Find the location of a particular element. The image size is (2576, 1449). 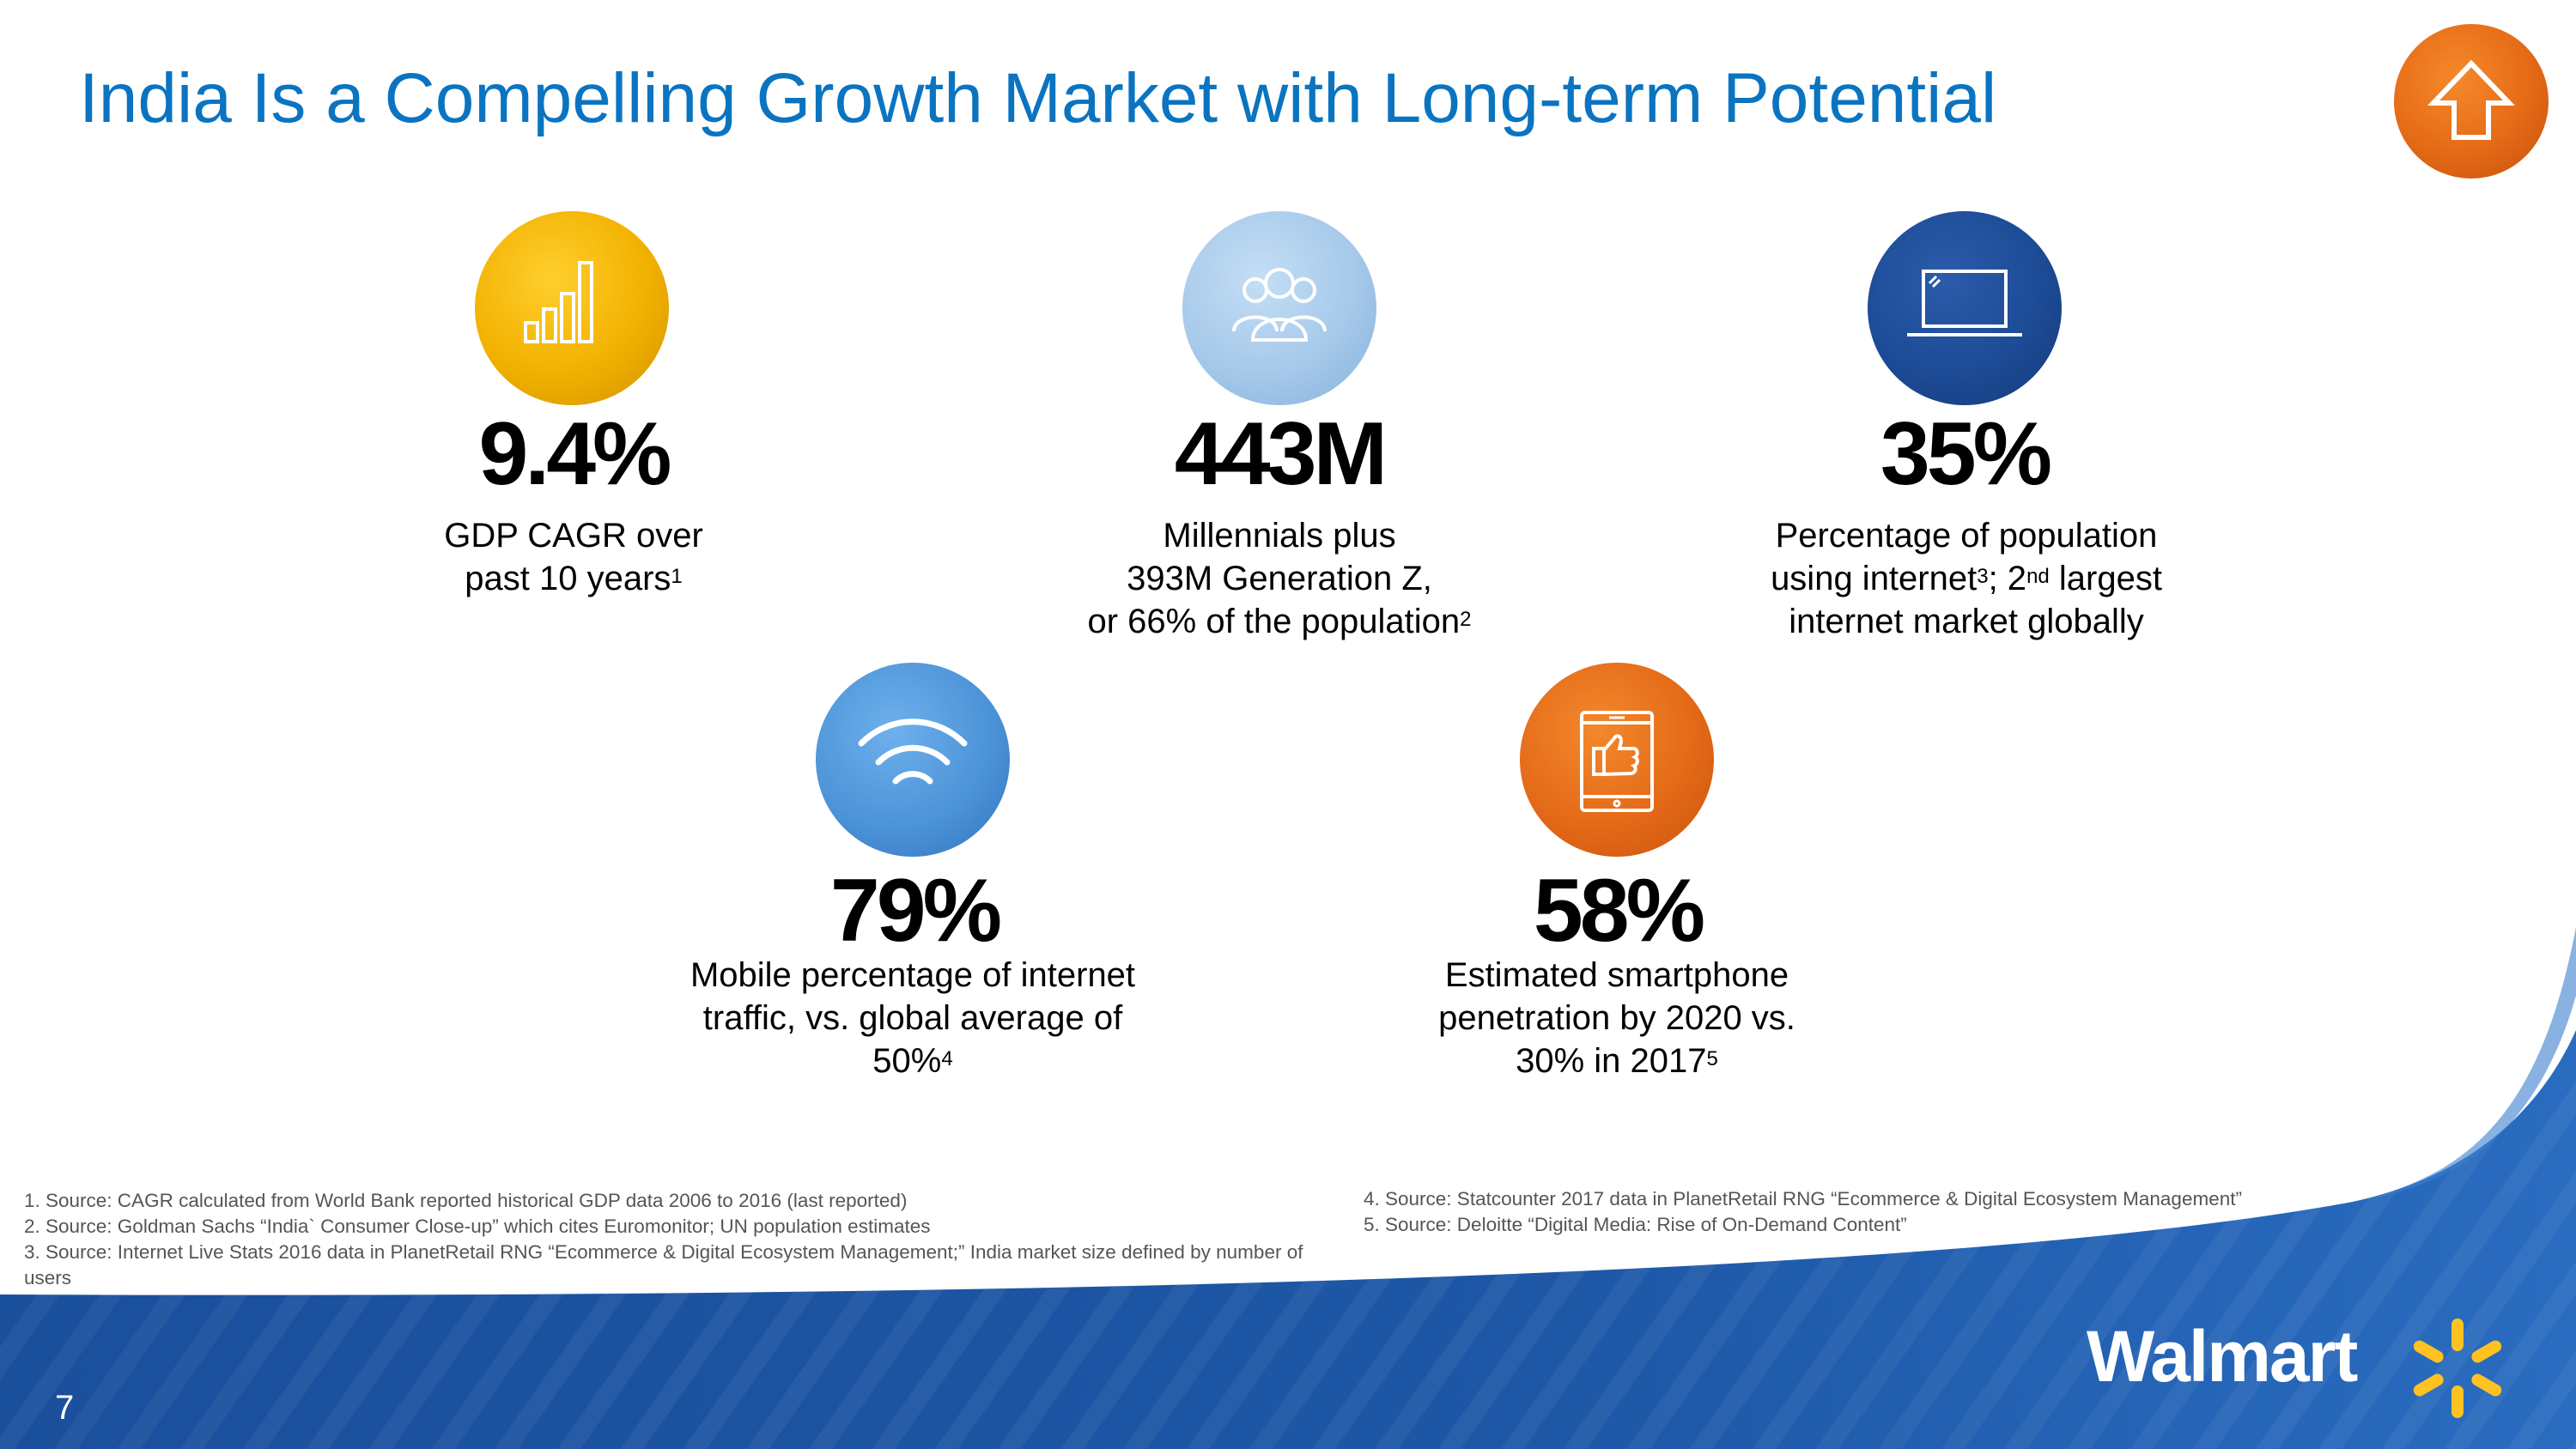

smartphone-desc-line: penetration by 2020 vs. is located at coordinates (1616, 1018).